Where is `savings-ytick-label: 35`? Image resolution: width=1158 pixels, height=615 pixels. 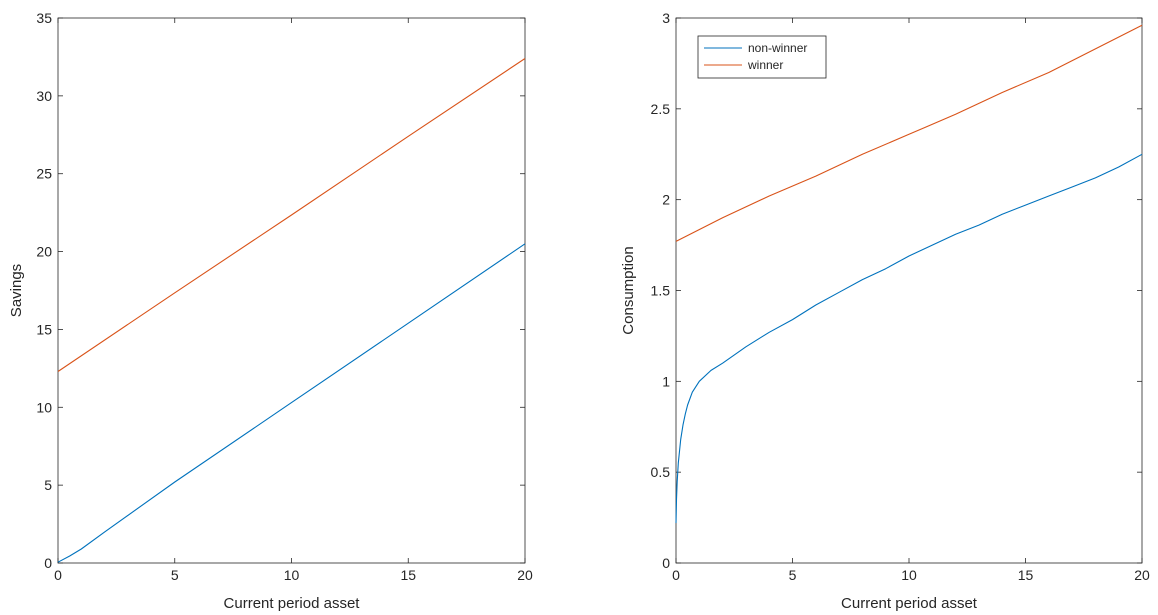 savings-ytick-label: 35 is located at coordinates (44, 18).